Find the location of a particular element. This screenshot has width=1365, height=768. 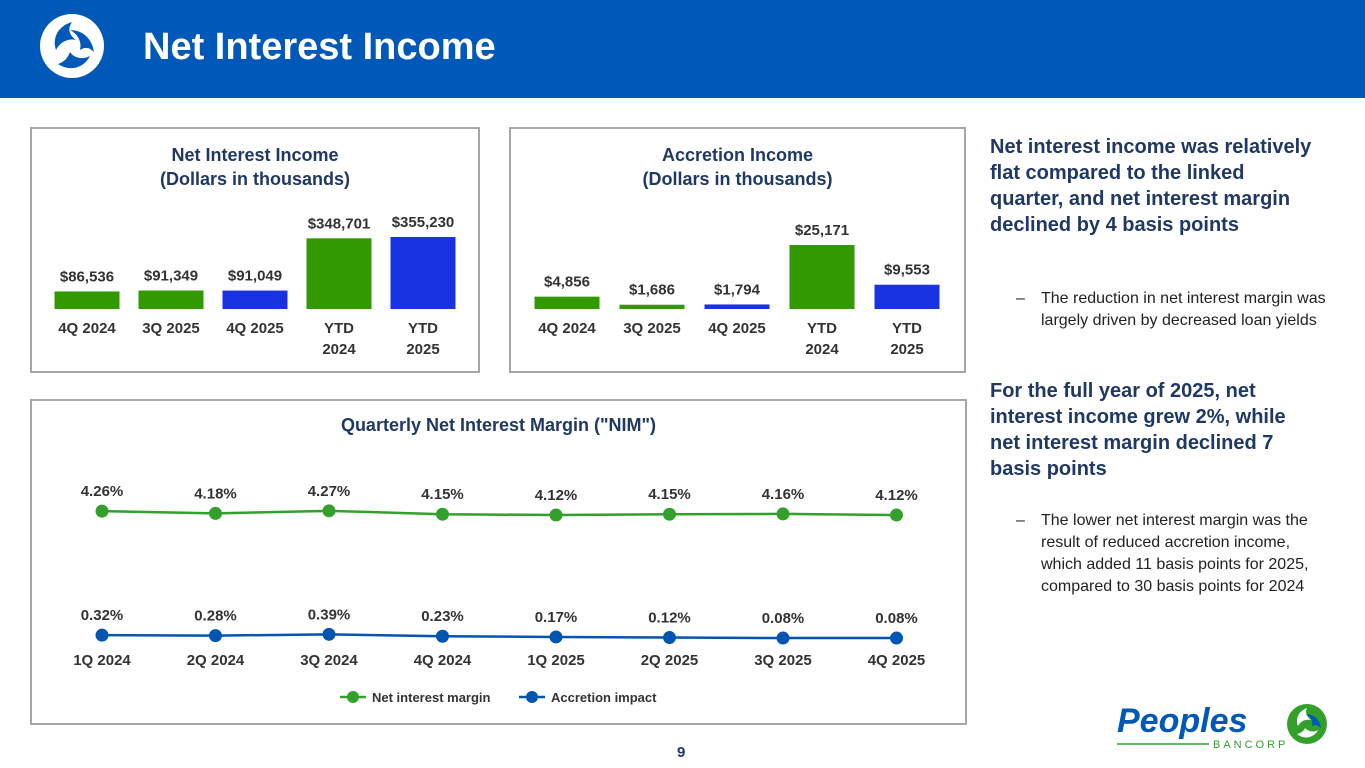

nii-title-line2: (Dollars in thousands) is located at coordinates (254, 179).